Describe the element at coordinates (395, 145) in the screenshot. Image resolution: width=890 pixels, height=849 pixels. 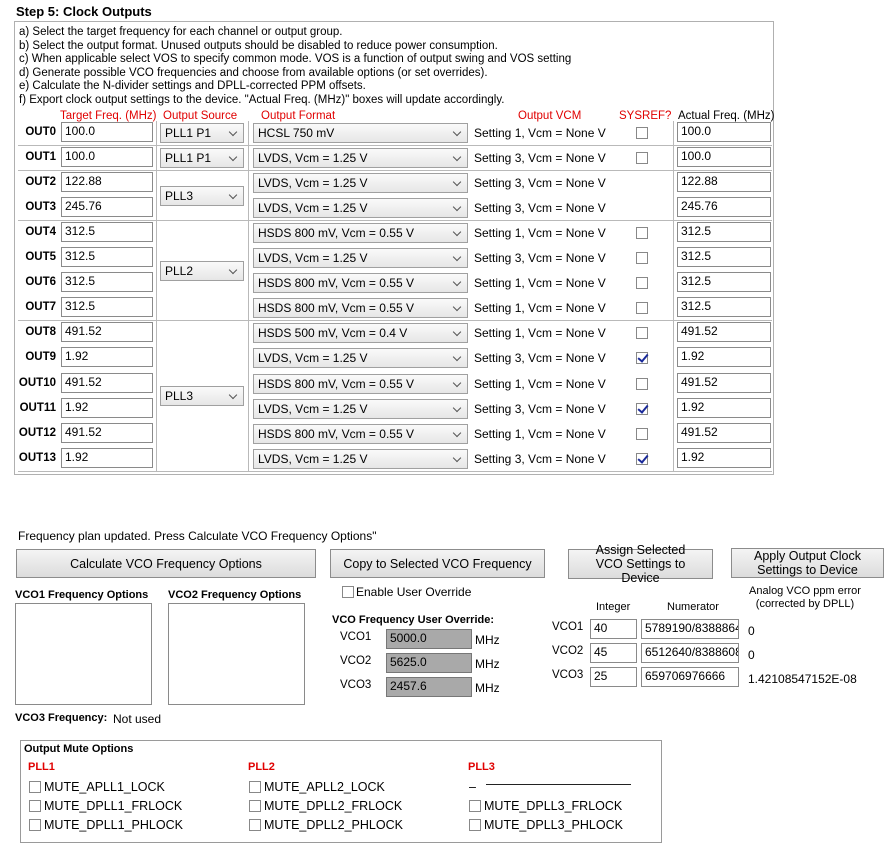
I see `group-separator` at that location.